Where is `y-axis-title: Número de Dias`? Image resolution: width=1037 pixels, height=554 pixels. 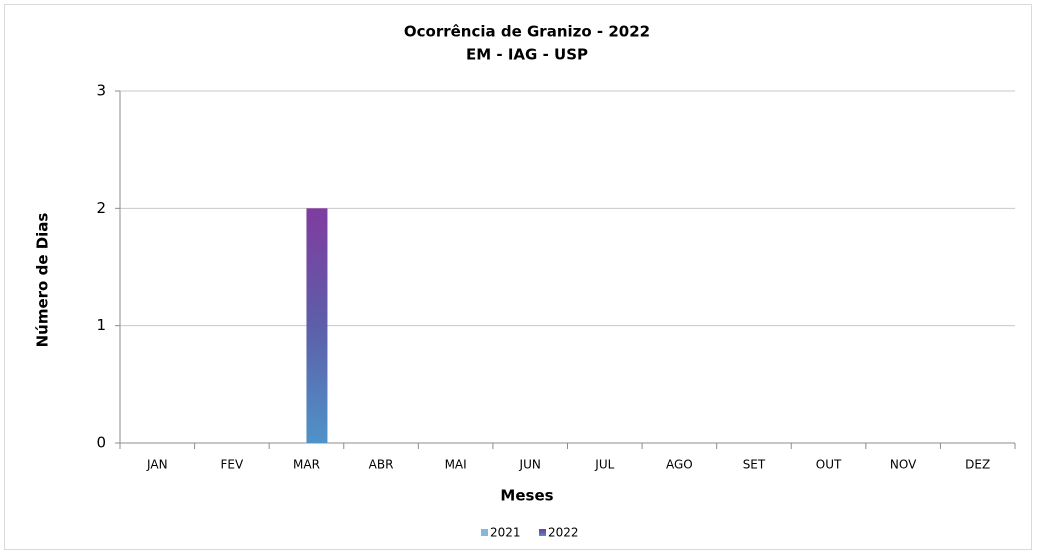
y-axis-title: Número de Dias is located at coordinates (43, 280).